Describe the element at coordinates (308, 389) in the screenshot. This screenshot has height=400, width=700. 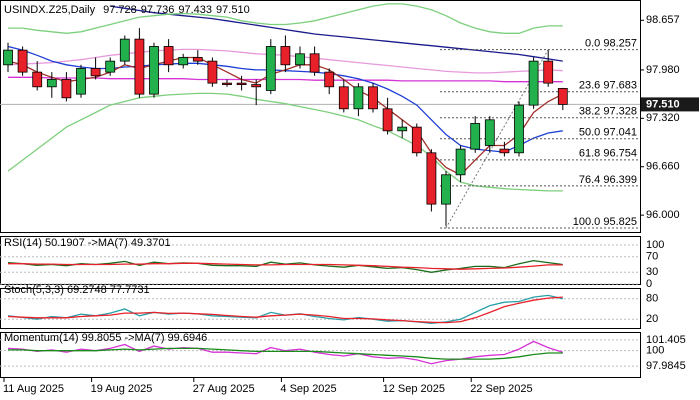
I see `x-tick-label: 4 Sep 2025` at that location.